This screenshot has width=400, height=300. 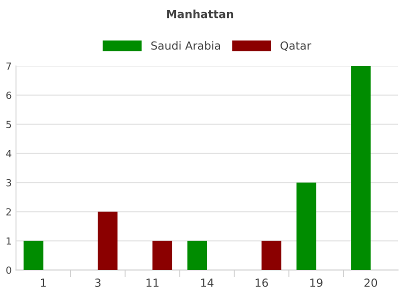 What do you see at coordinates (43, 282) in the screenshot?
I see `x-tick-label: 1` at bounding box center [43, 282].